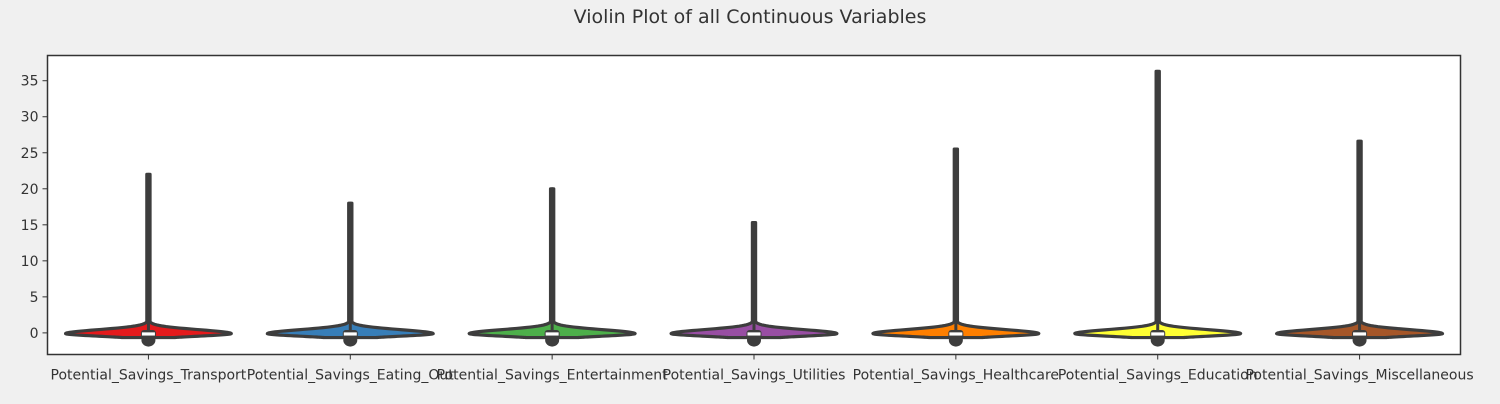 This screenshot has height=404, width=1500. What do you see at coordinates (34, 208) in the screenshot?
I see `y-axis: 0 5 10 15 20 25 30 35` at bounding box center [34, 208].